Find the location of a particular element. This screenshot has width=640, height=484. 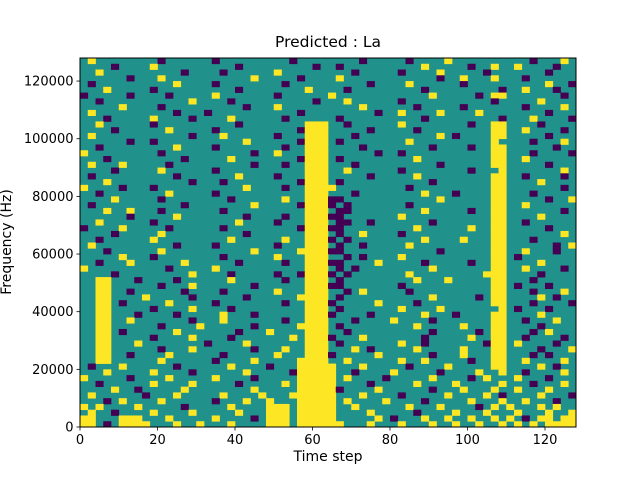

y-tick-label: 0 is located at coordinates (69, 428).